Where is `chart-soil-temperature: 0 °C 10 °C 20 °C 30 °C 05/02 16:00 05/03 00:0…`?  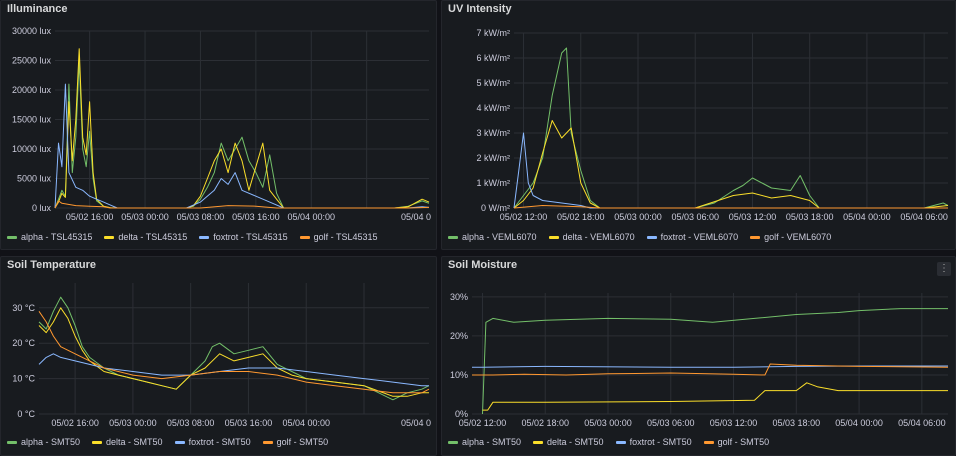 chart-soil-temperature: 0 °C 10 °C 20 °C 30 °C 05/02 16:00 05/03 00:0… is located at coordinates (221, 355).